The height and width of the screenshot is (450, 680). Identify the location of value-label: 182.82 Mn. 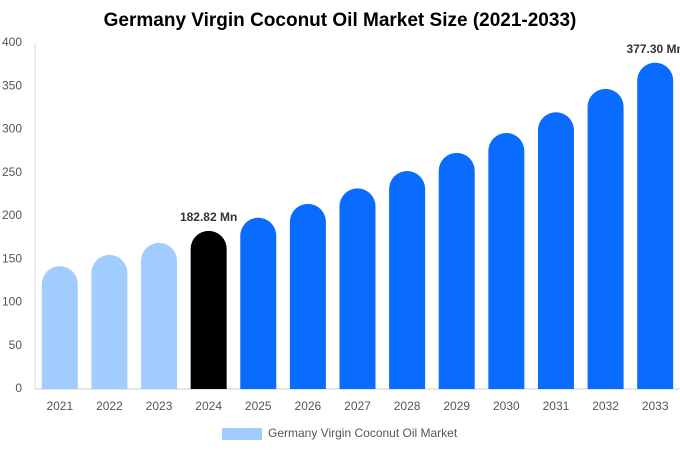
(208, 217).